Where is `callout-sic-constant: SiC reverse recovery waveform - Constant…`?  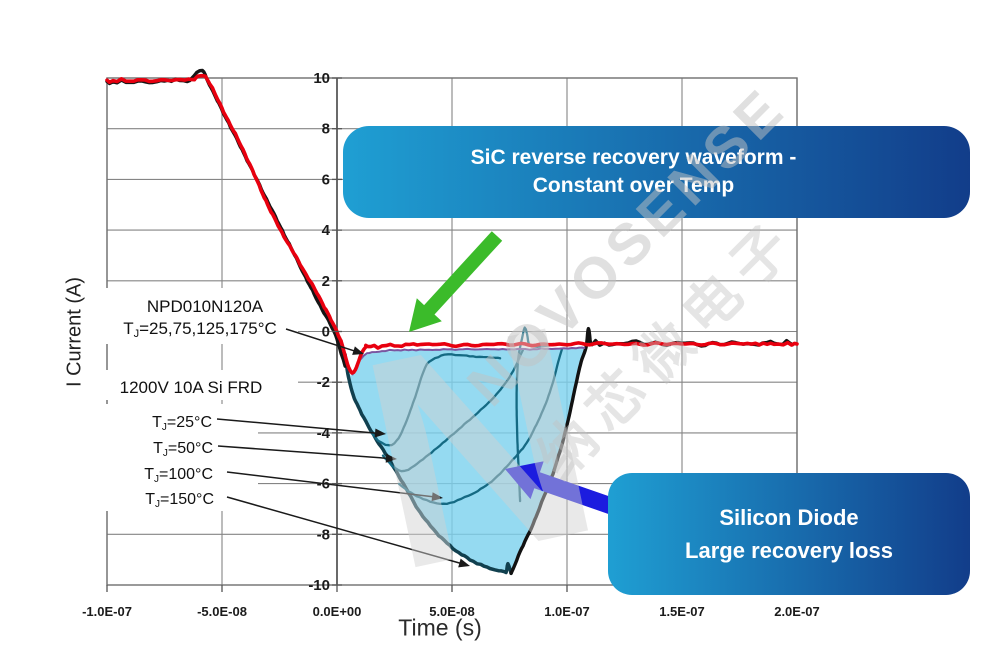 callout-sic-constant: SiC reverse recovery waveform - Constant… is located at coordinates (656, 172).